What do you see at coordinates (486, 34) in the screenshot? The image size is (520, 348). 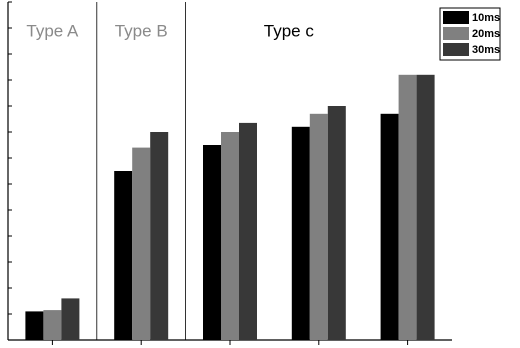 I see `legend-label: 20ms` at bounding box center [486, 34].